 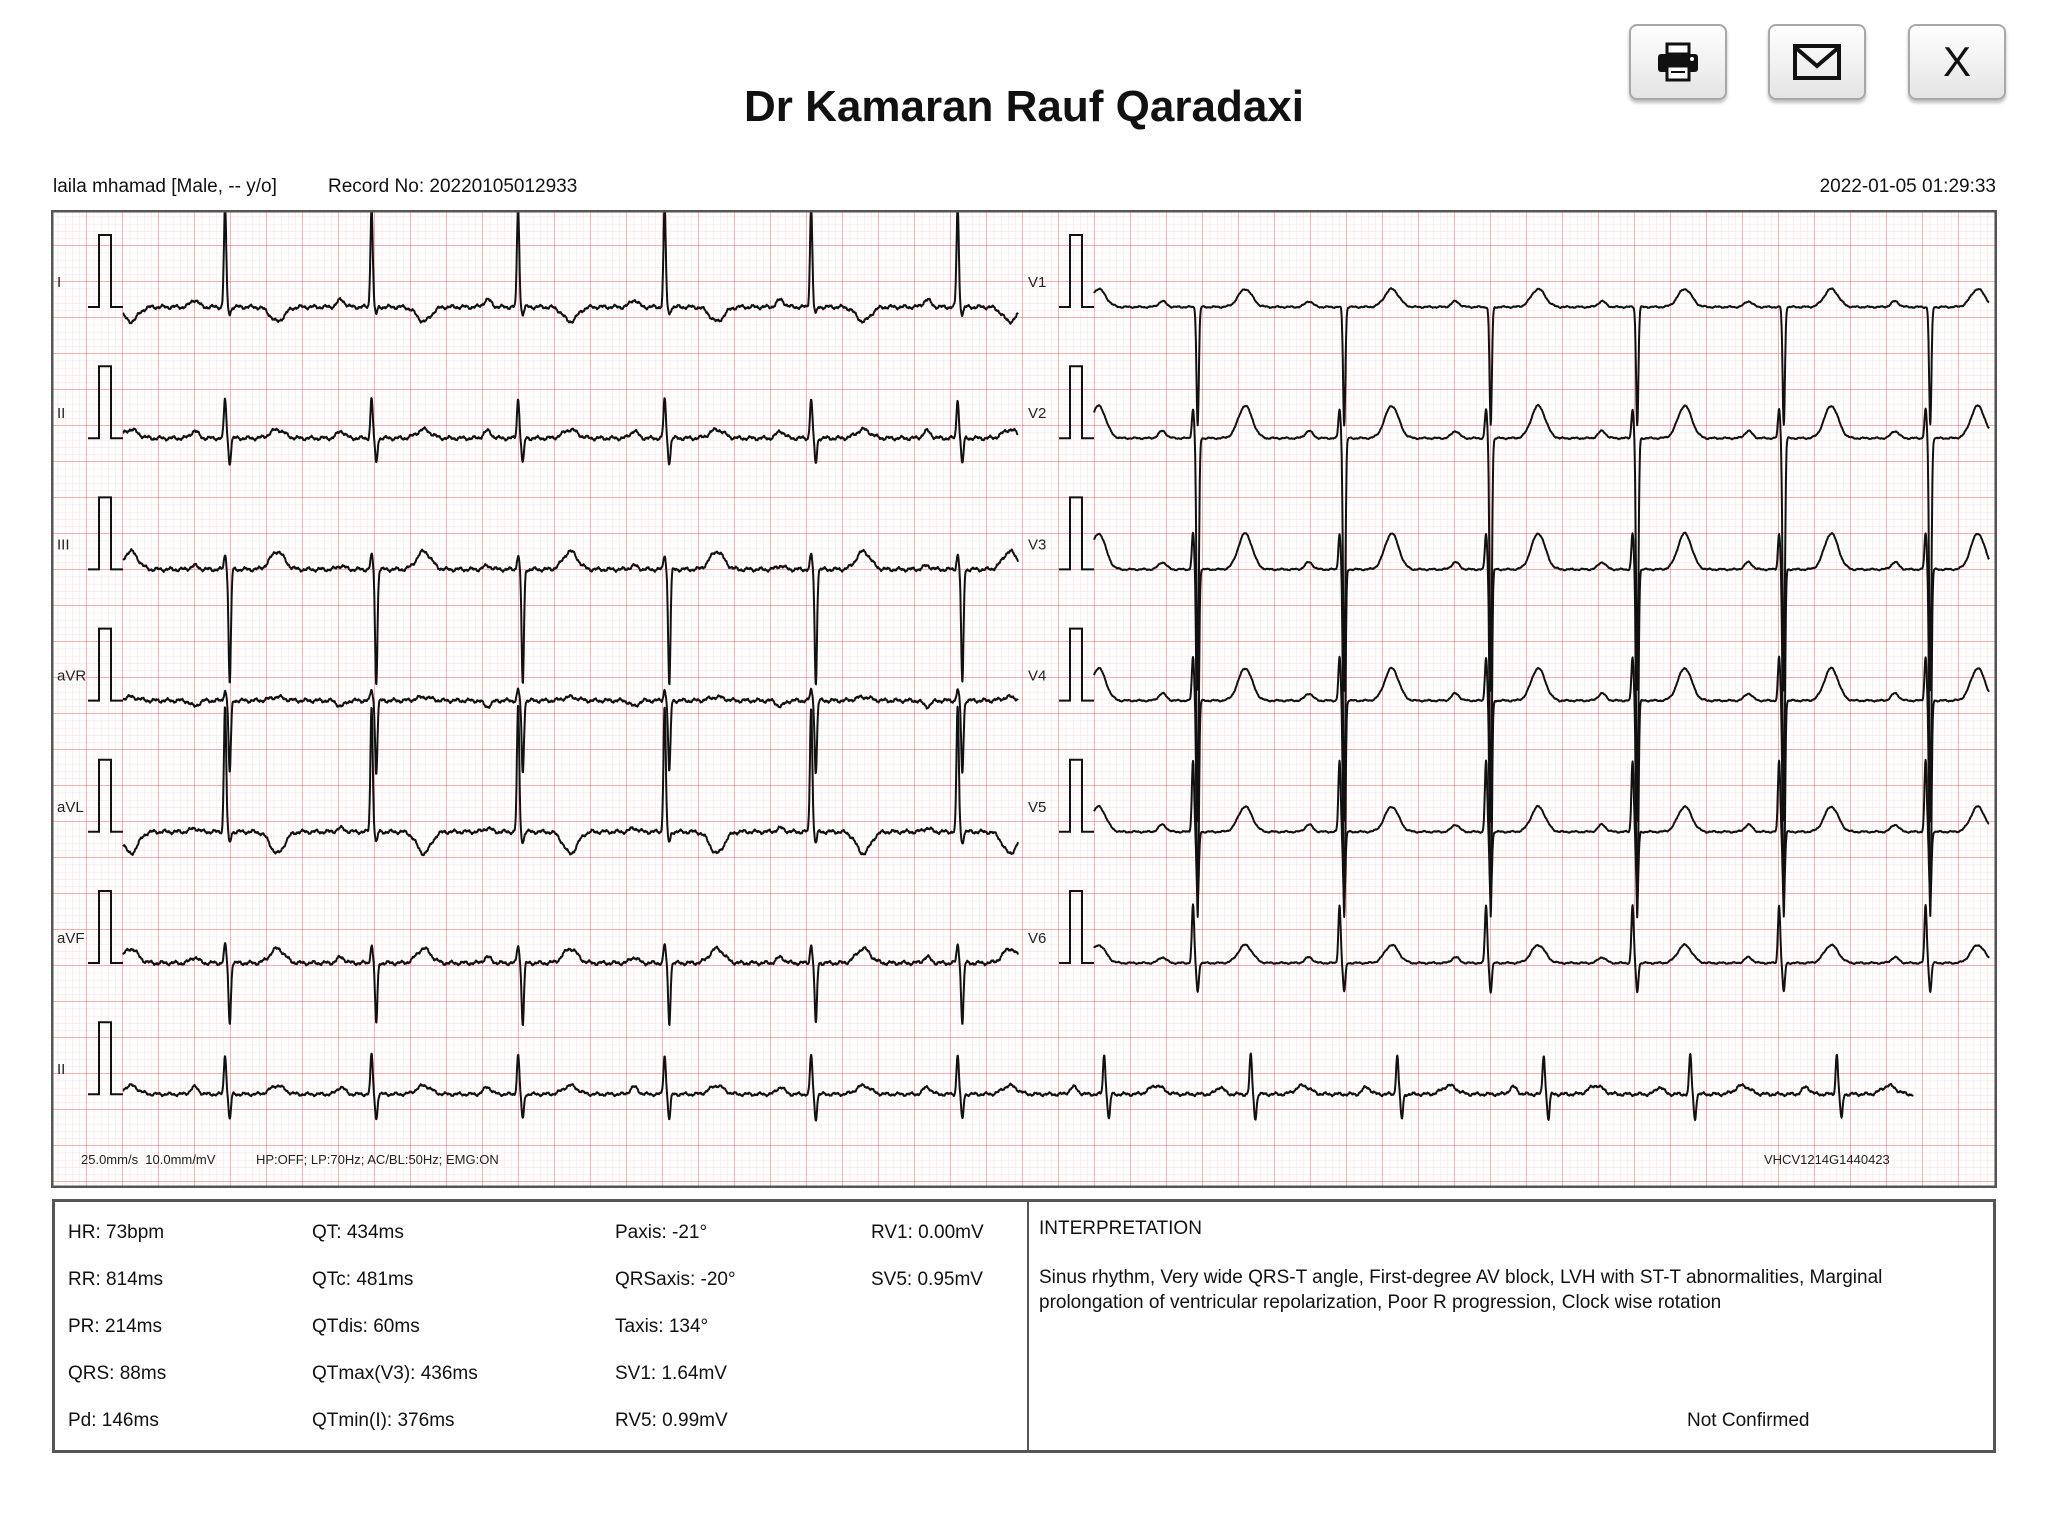 I want to click on record-datetime: 2022-01-05 01:29:33, so click(x=1907, y=186).